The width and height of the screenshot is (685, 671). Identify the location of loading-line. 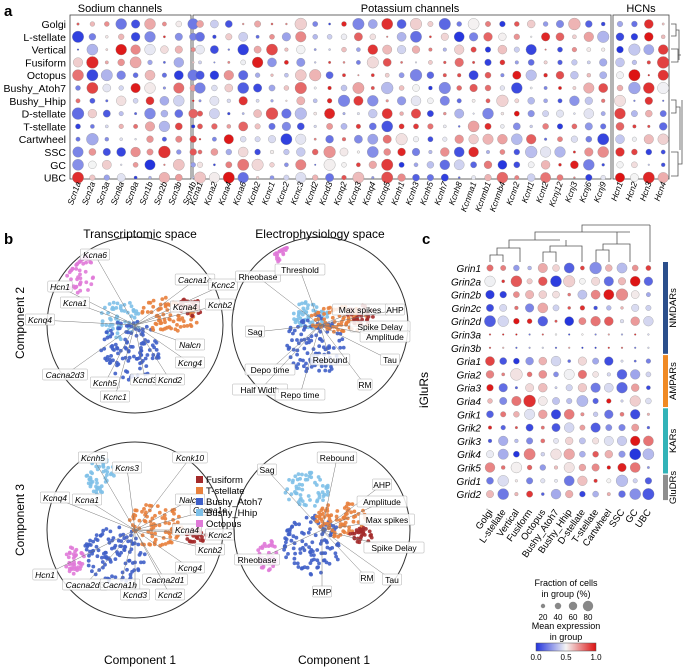
(287, 328).